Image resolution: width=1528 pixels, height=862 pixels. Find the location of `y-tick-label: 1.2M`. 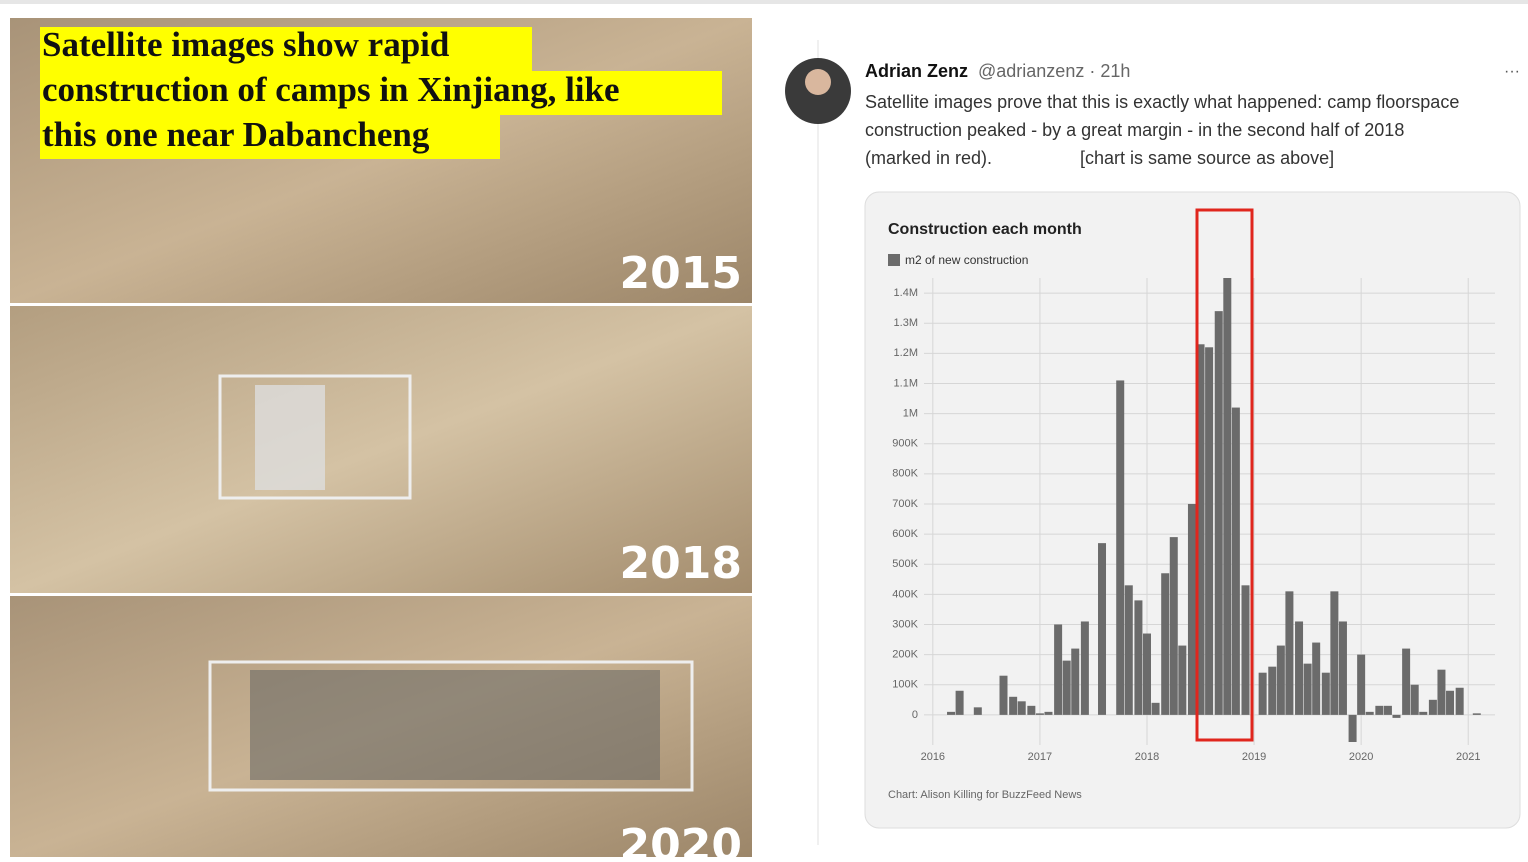

y-tick-label: 1.2M is located at coordinates (906, 353).